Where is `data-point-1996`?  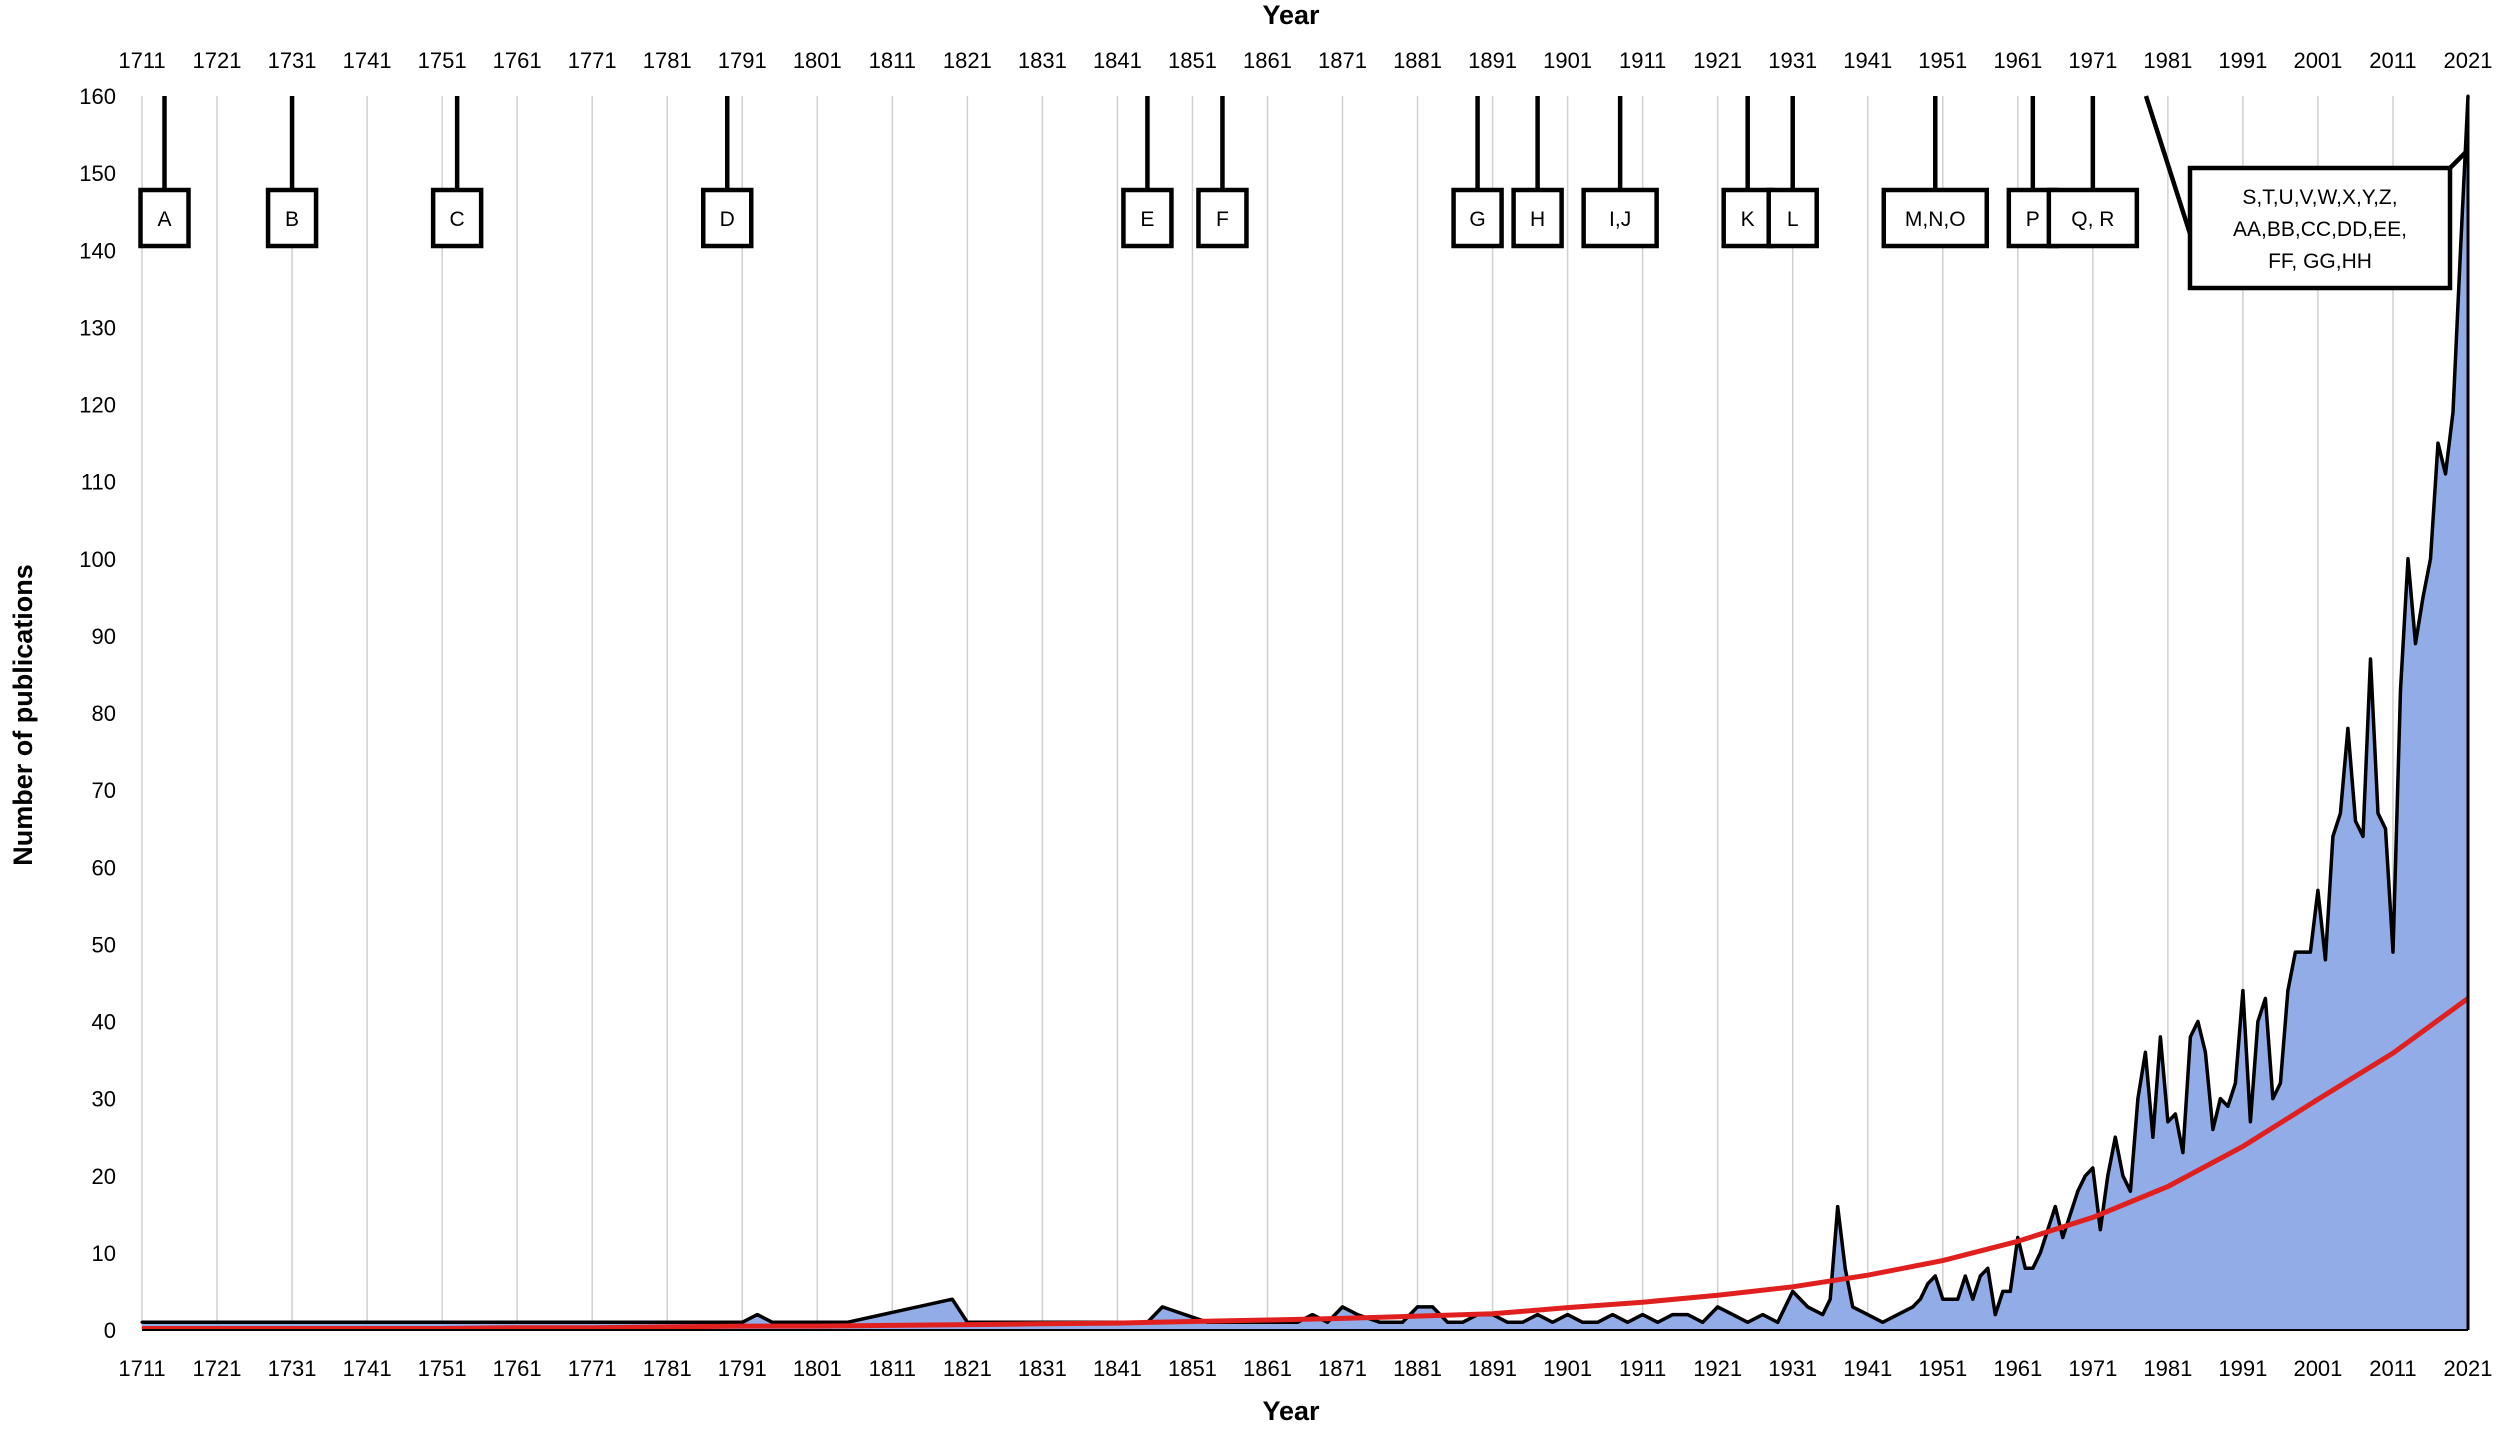
data-point-1996 is located at coordinates (2280, 1083).